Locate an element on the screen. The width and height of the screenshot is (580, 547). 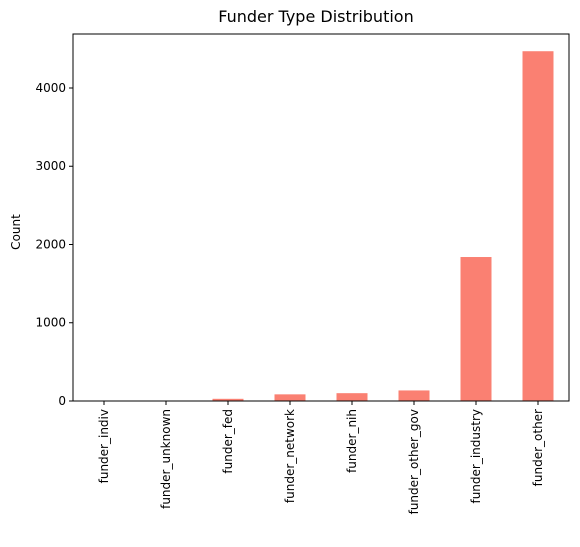
x-tick-label: funder_fed is located at coordinates (228, 441).